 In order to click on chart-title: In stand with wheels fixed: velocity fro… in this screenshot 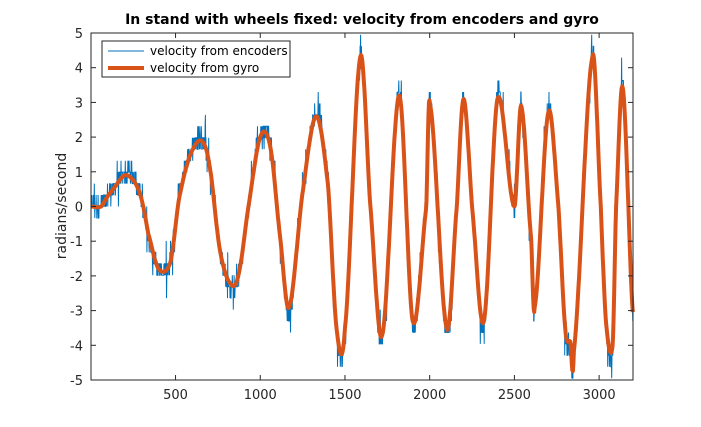, I will do `click(362, 20)`.